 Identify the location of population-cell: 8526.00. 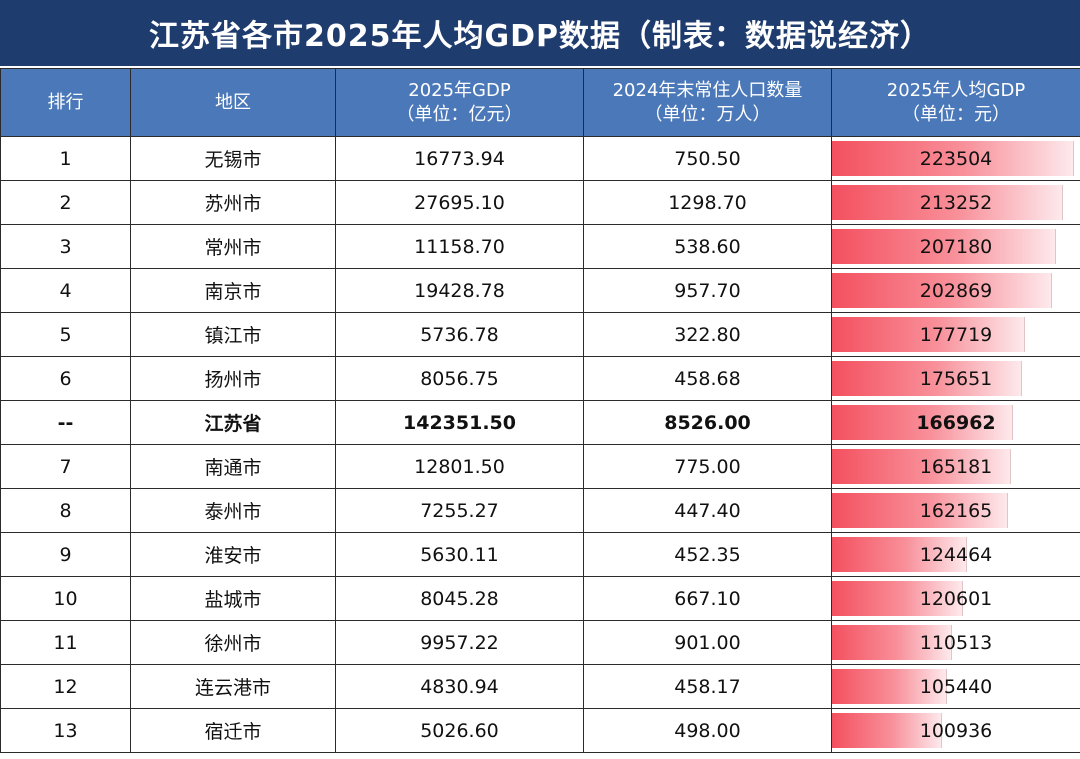
(707, 422).